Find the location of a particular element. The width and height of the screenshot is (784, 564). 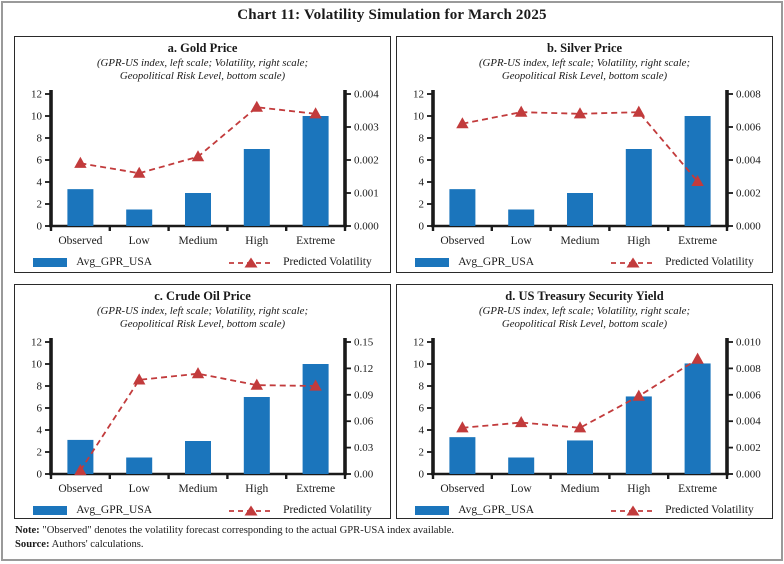

legend-crude: Avg_GPR_USA Predicted Volatility is located at coordinates (202, 510).